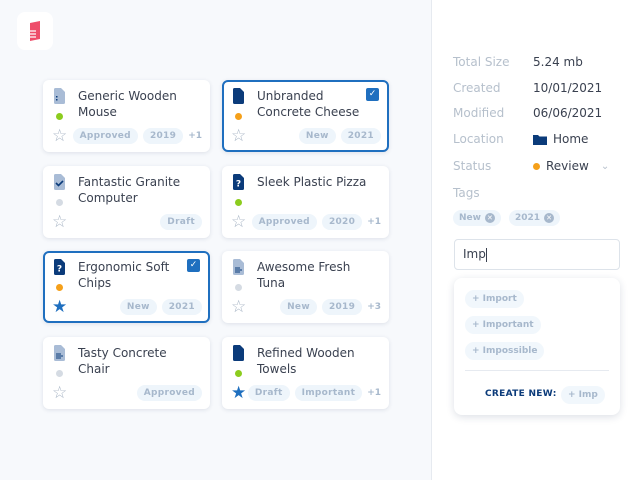 This screenshot has width=640, height=480. Describe the element at coordinates (567, 166) in the screenshot. I see `status-value: Review` at that location.